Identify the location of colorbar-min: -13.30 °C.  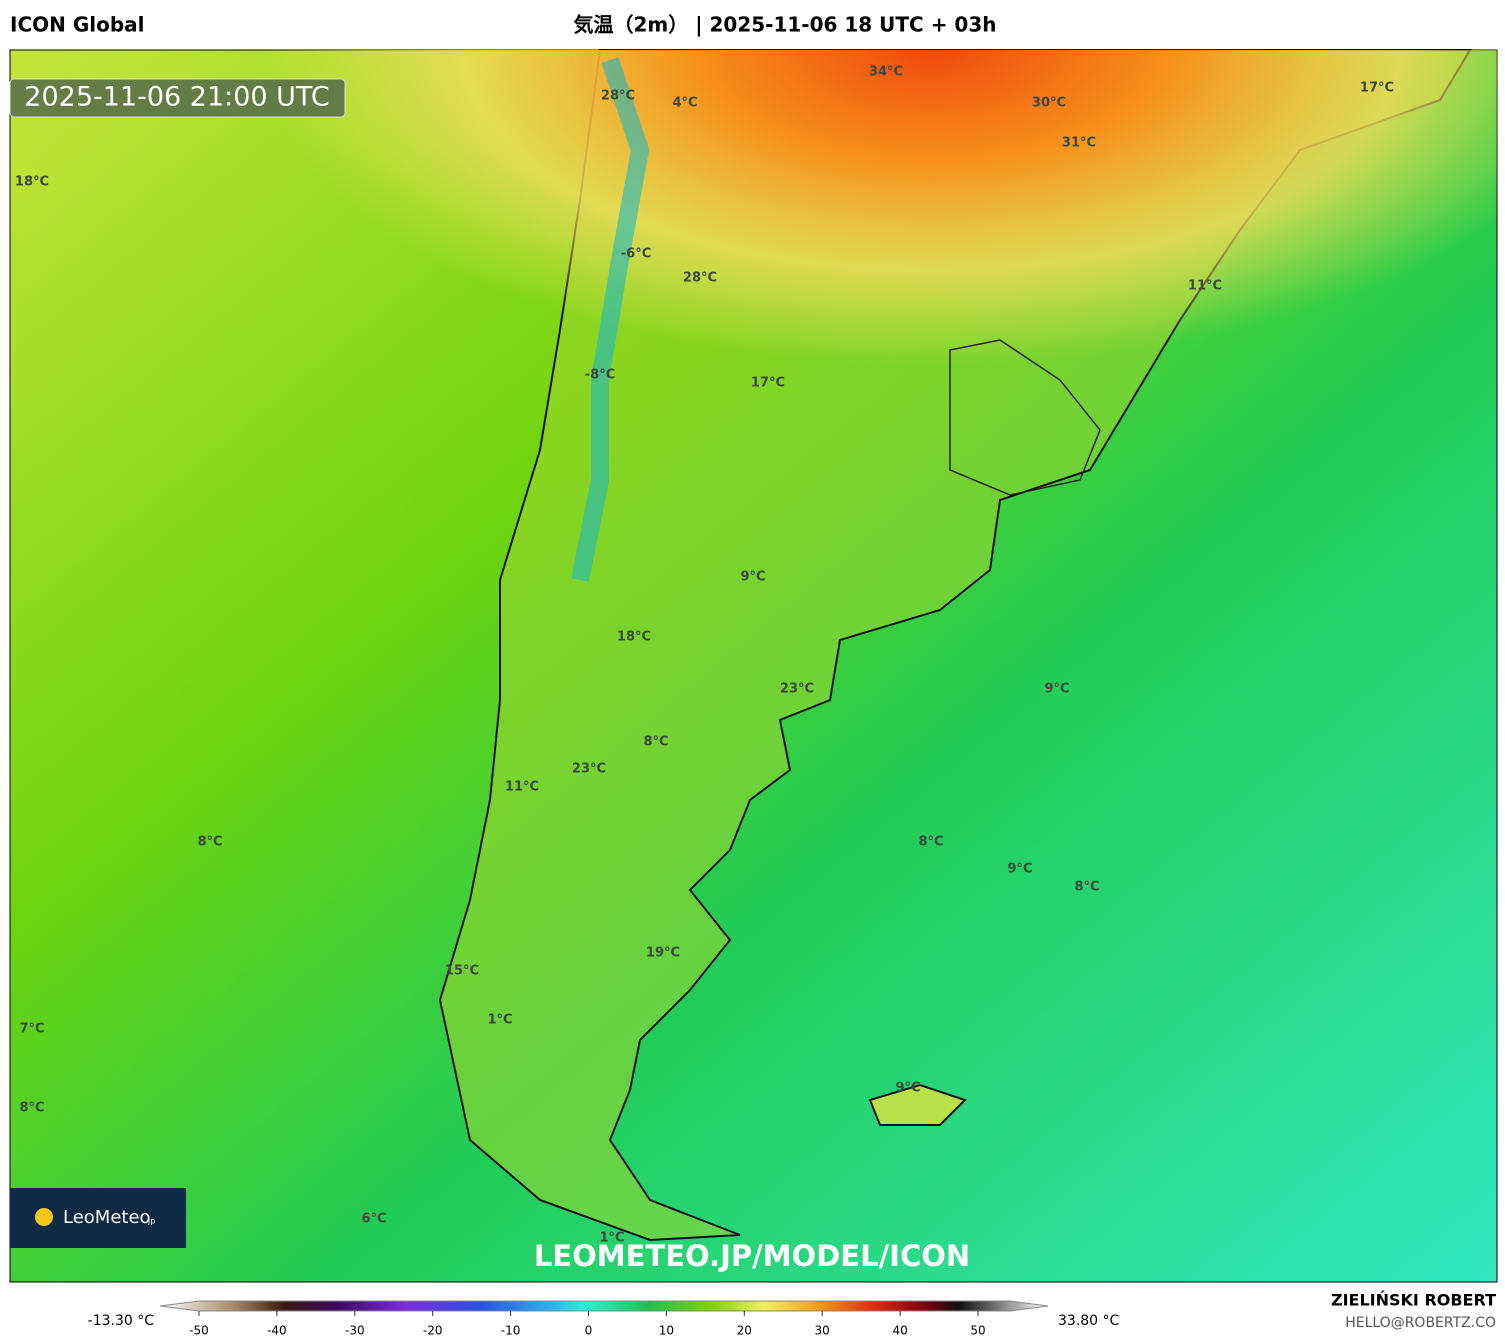
(121, 1321).